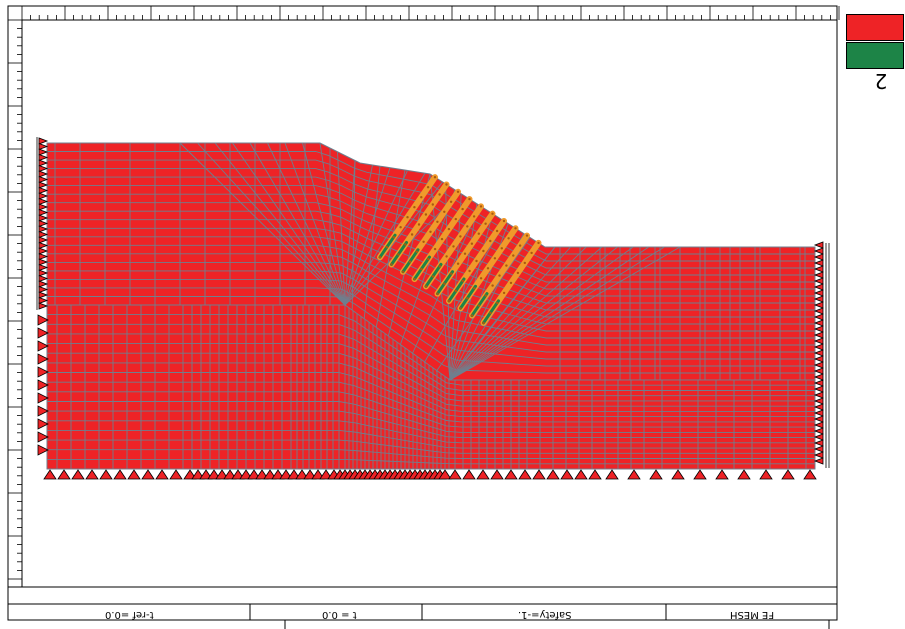 The width and height of the screenshot is (905, 629). I want to click on anchor-bolts, so click(459, 250).